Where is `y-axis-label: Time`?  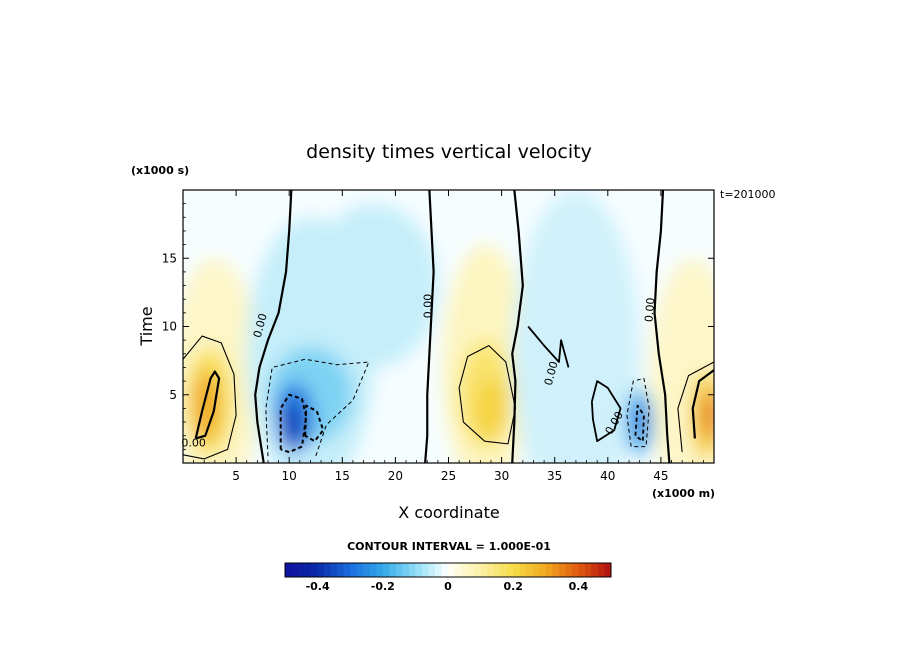 y-axis-label: Time is located at coordinates (146, 326).